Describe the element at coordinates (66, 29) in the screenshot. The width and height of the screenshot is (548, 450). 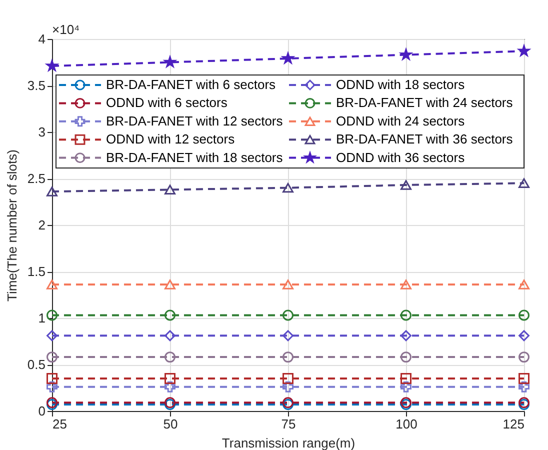
I see `text: ×10⁴` at that location.